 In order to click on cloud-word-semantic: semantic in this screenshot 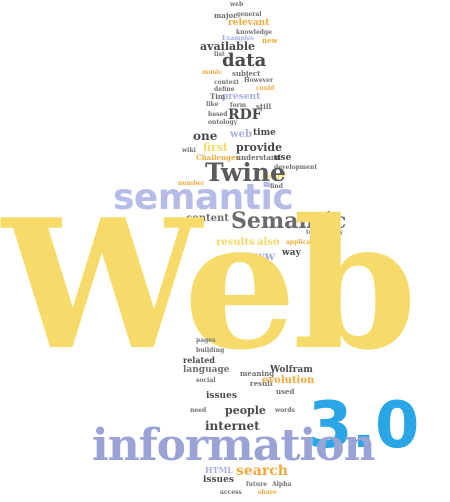, I will do `click(203, 197)`.